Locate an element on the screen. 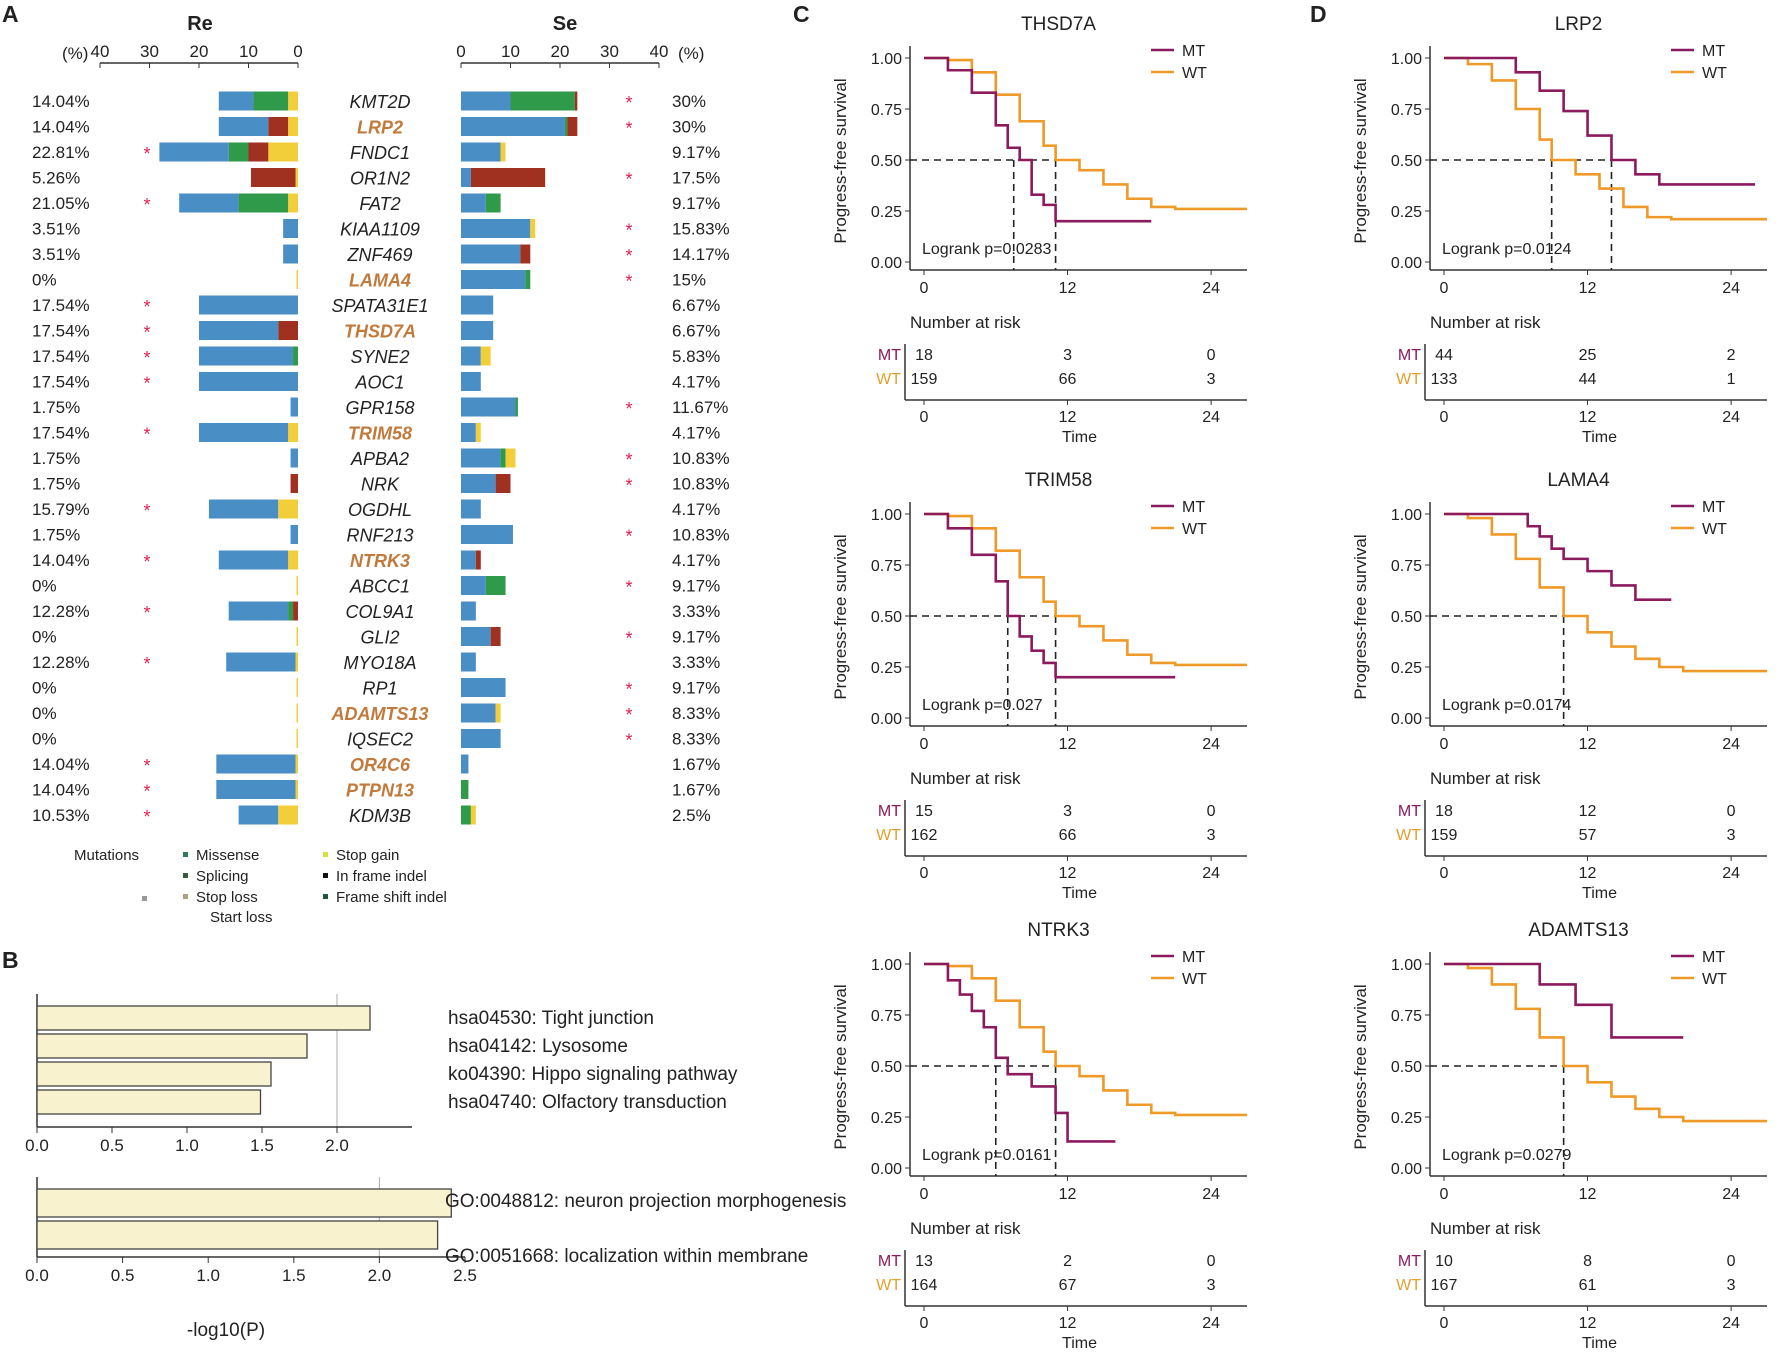 The height and width of the screenshot is (1352, 1789). se-percent-label: 1.67% is located at coordinates (696, 764).